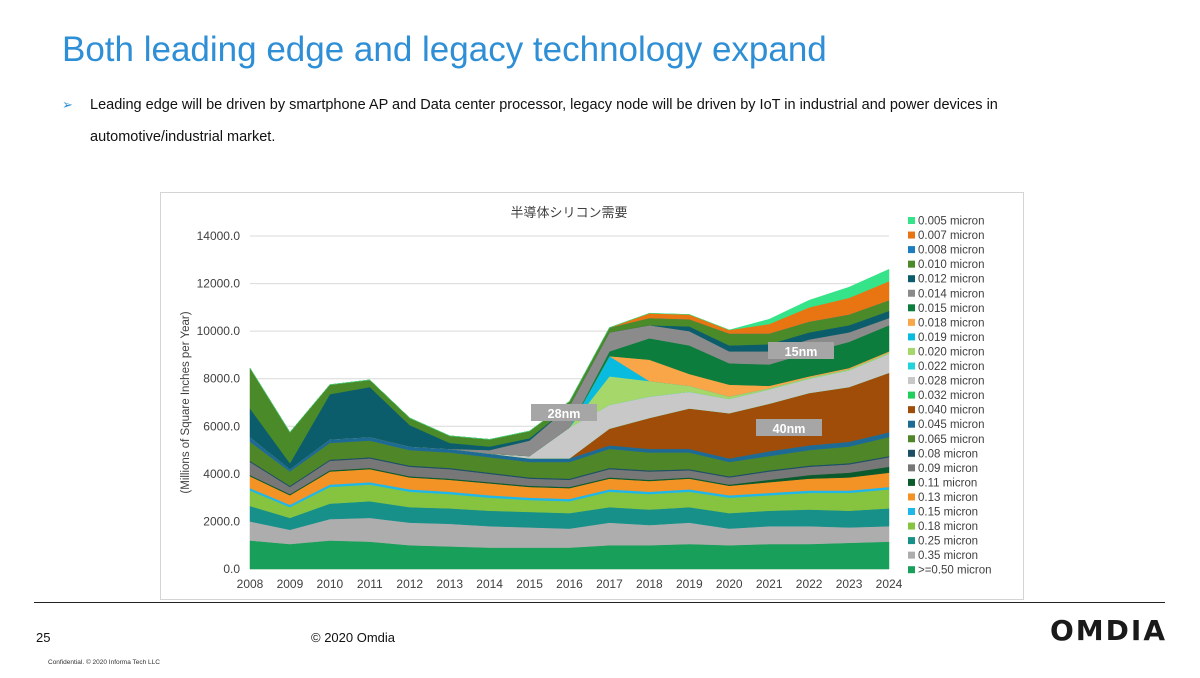  I want to click on x-tick-label: 2019, so click(689, 584).